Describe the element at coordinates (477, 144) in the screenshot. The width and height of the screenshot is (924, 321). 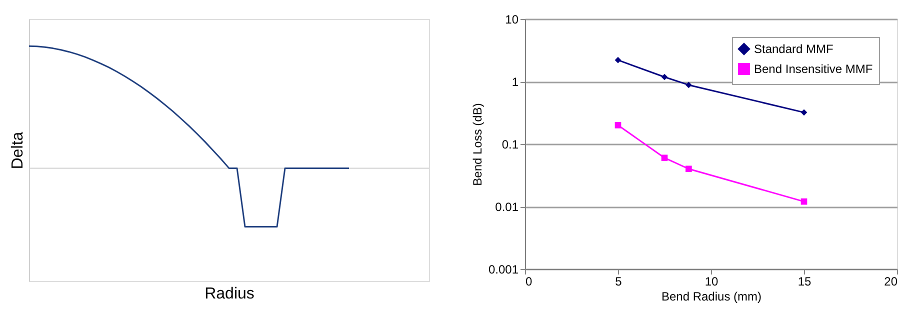
I see `y-axis-title: Bend Loss (dB)` at that location.